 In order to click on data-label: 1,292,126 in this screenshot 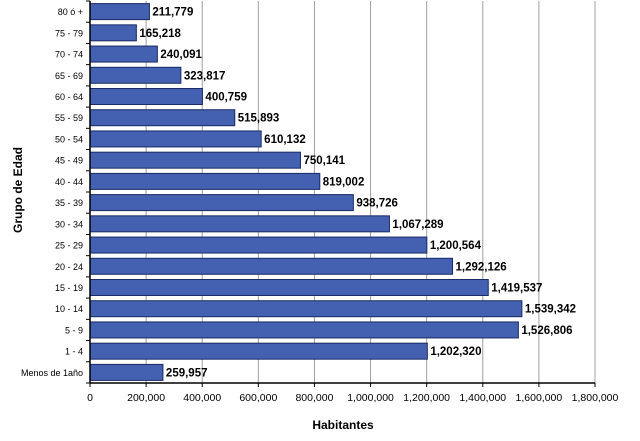, I will do `click(481, 267)`.